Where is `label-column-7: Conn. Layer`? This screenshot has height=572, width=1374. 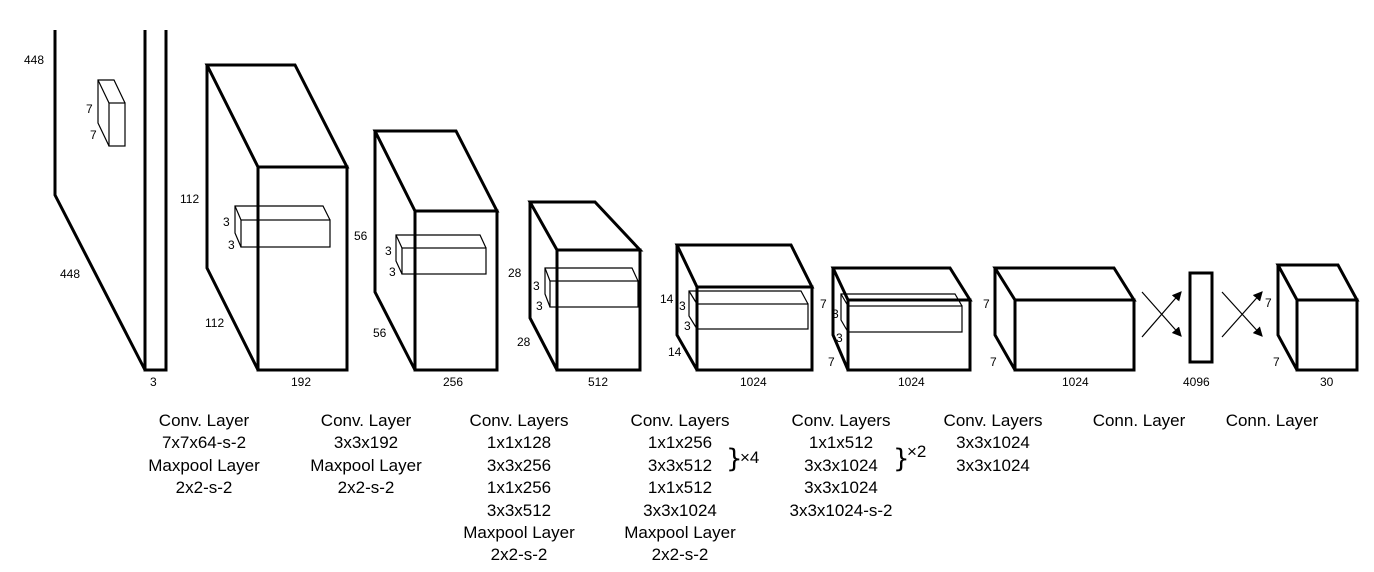 label-column-7: Conn. Layer is located at coordinates (1139, 420).